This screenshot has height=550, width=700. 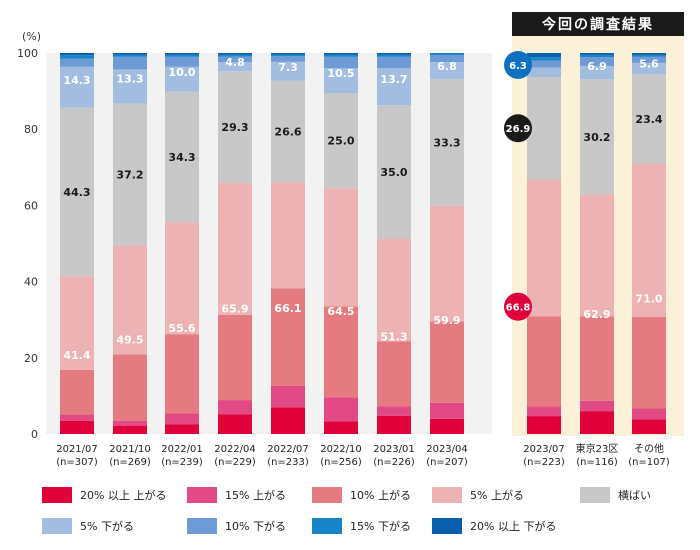 I want to click on y-tick-label: 20, so click(x=31, y=358).